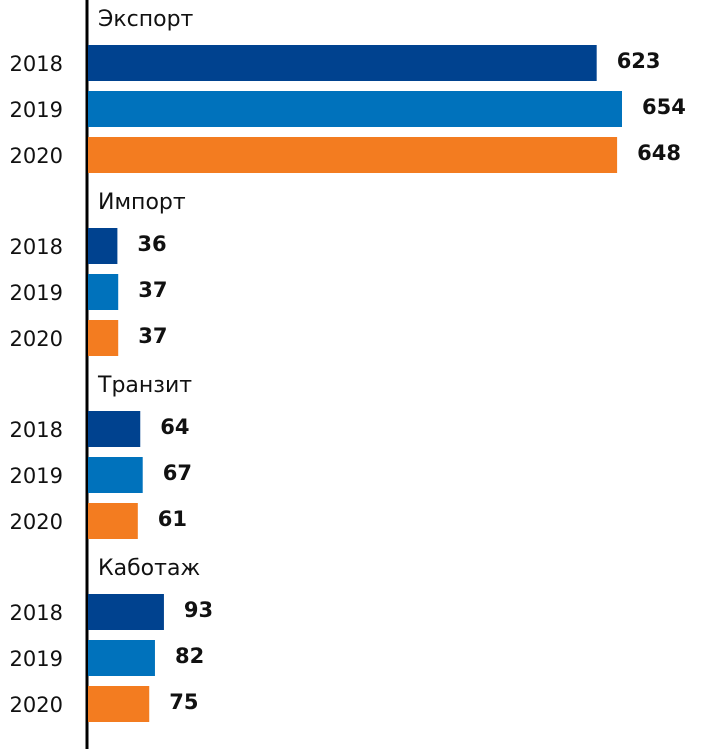 Image resolution: width=720 pixels, height=753 pixels. What do you see at coordinates (172, 519) in the screenshot?
I see `value-label: 61` at bounding box center [172, 519].